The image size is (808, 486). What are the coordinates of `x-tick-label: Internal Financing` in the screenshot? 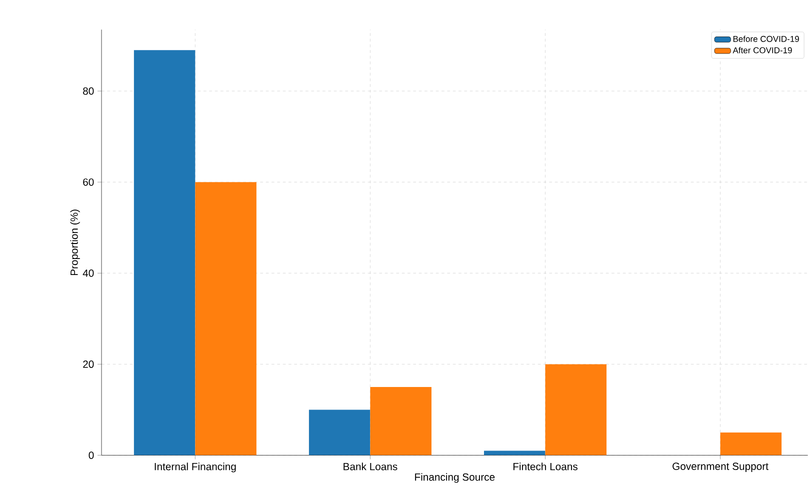 It's located at (195, 467).